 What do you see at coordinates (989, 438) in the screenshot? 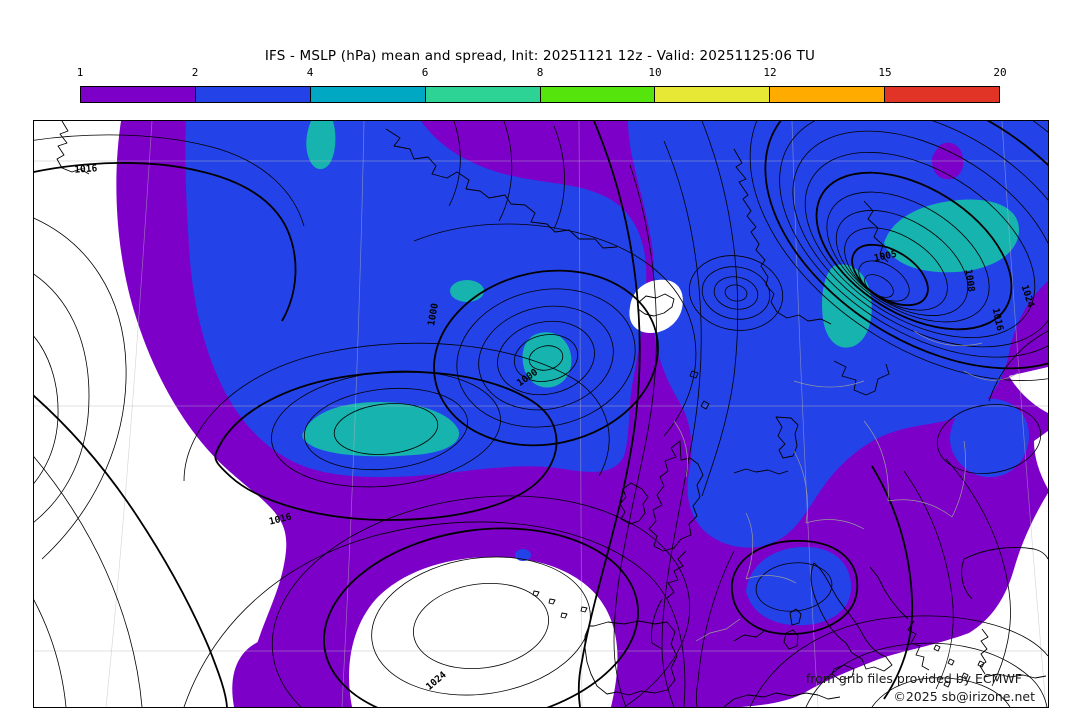
I see `spread-fill-blue-east` at bounding box center [989, 438].